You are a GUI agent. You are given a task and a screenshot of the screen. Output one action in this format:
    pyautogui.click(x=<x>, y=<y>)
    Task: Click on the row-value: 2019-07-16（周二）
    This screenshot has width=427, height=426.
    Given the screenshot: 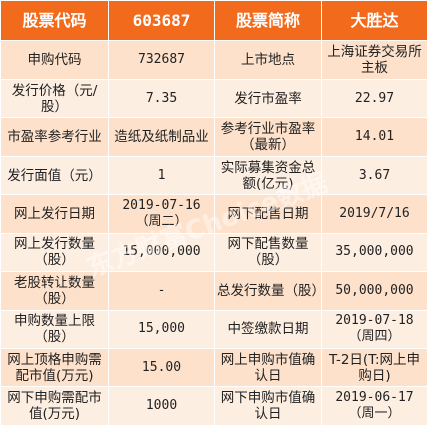 What is the action you would take?
    pyautogui.click(x=161, y=214)
    